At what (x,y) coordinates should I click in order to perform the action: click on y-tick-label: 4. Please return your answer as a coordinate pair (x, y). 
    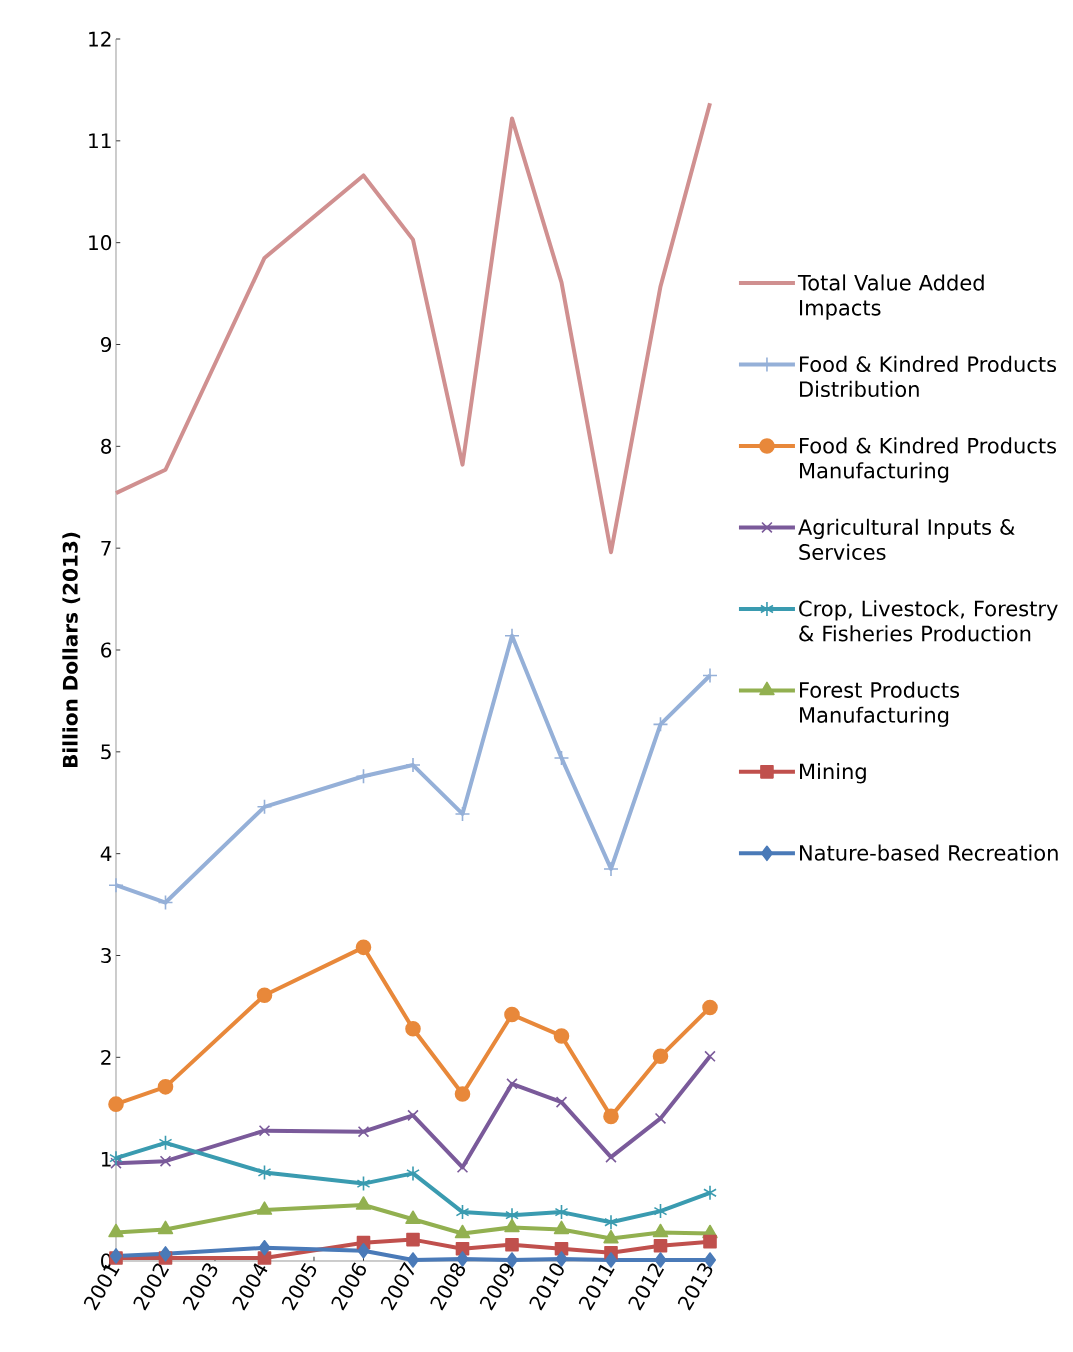
    Looking at the image, I should click on (106, 853).